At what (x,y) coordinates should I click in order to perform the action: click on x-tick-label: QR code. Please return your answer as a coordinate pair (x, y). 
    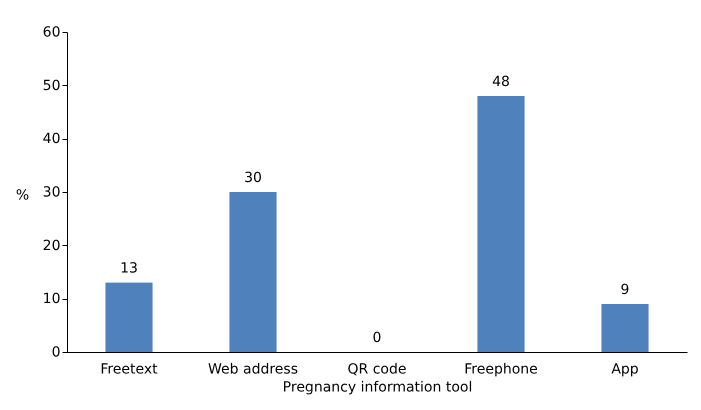
    Looking at the image, I should click on (377, 370).